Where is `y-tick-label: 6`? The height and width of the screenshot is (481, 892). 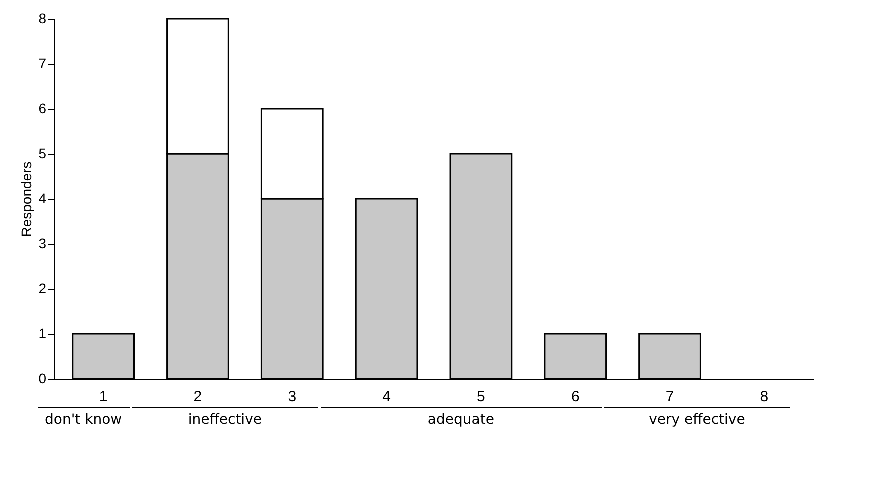 y-tick-label: 6 is located at coordinates (42, 108).